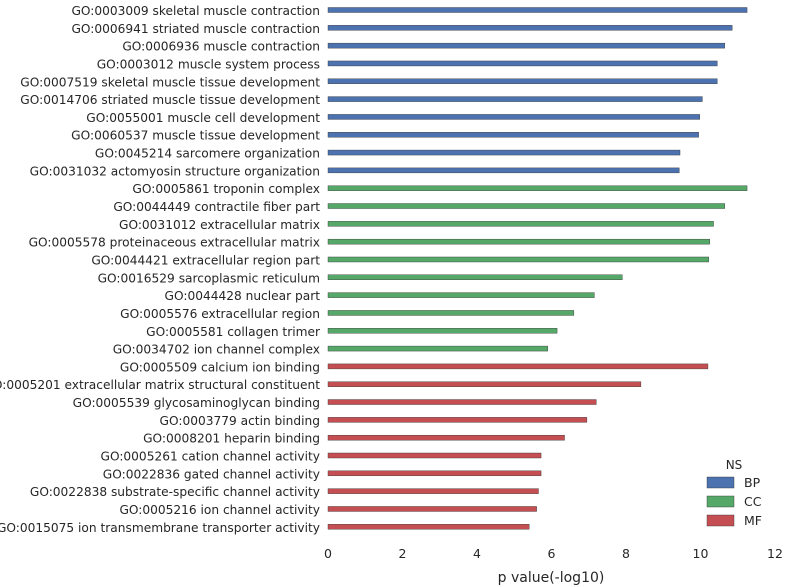  I want to click on category-label: GO:0005581 collagen trimer, so click(233, 332).